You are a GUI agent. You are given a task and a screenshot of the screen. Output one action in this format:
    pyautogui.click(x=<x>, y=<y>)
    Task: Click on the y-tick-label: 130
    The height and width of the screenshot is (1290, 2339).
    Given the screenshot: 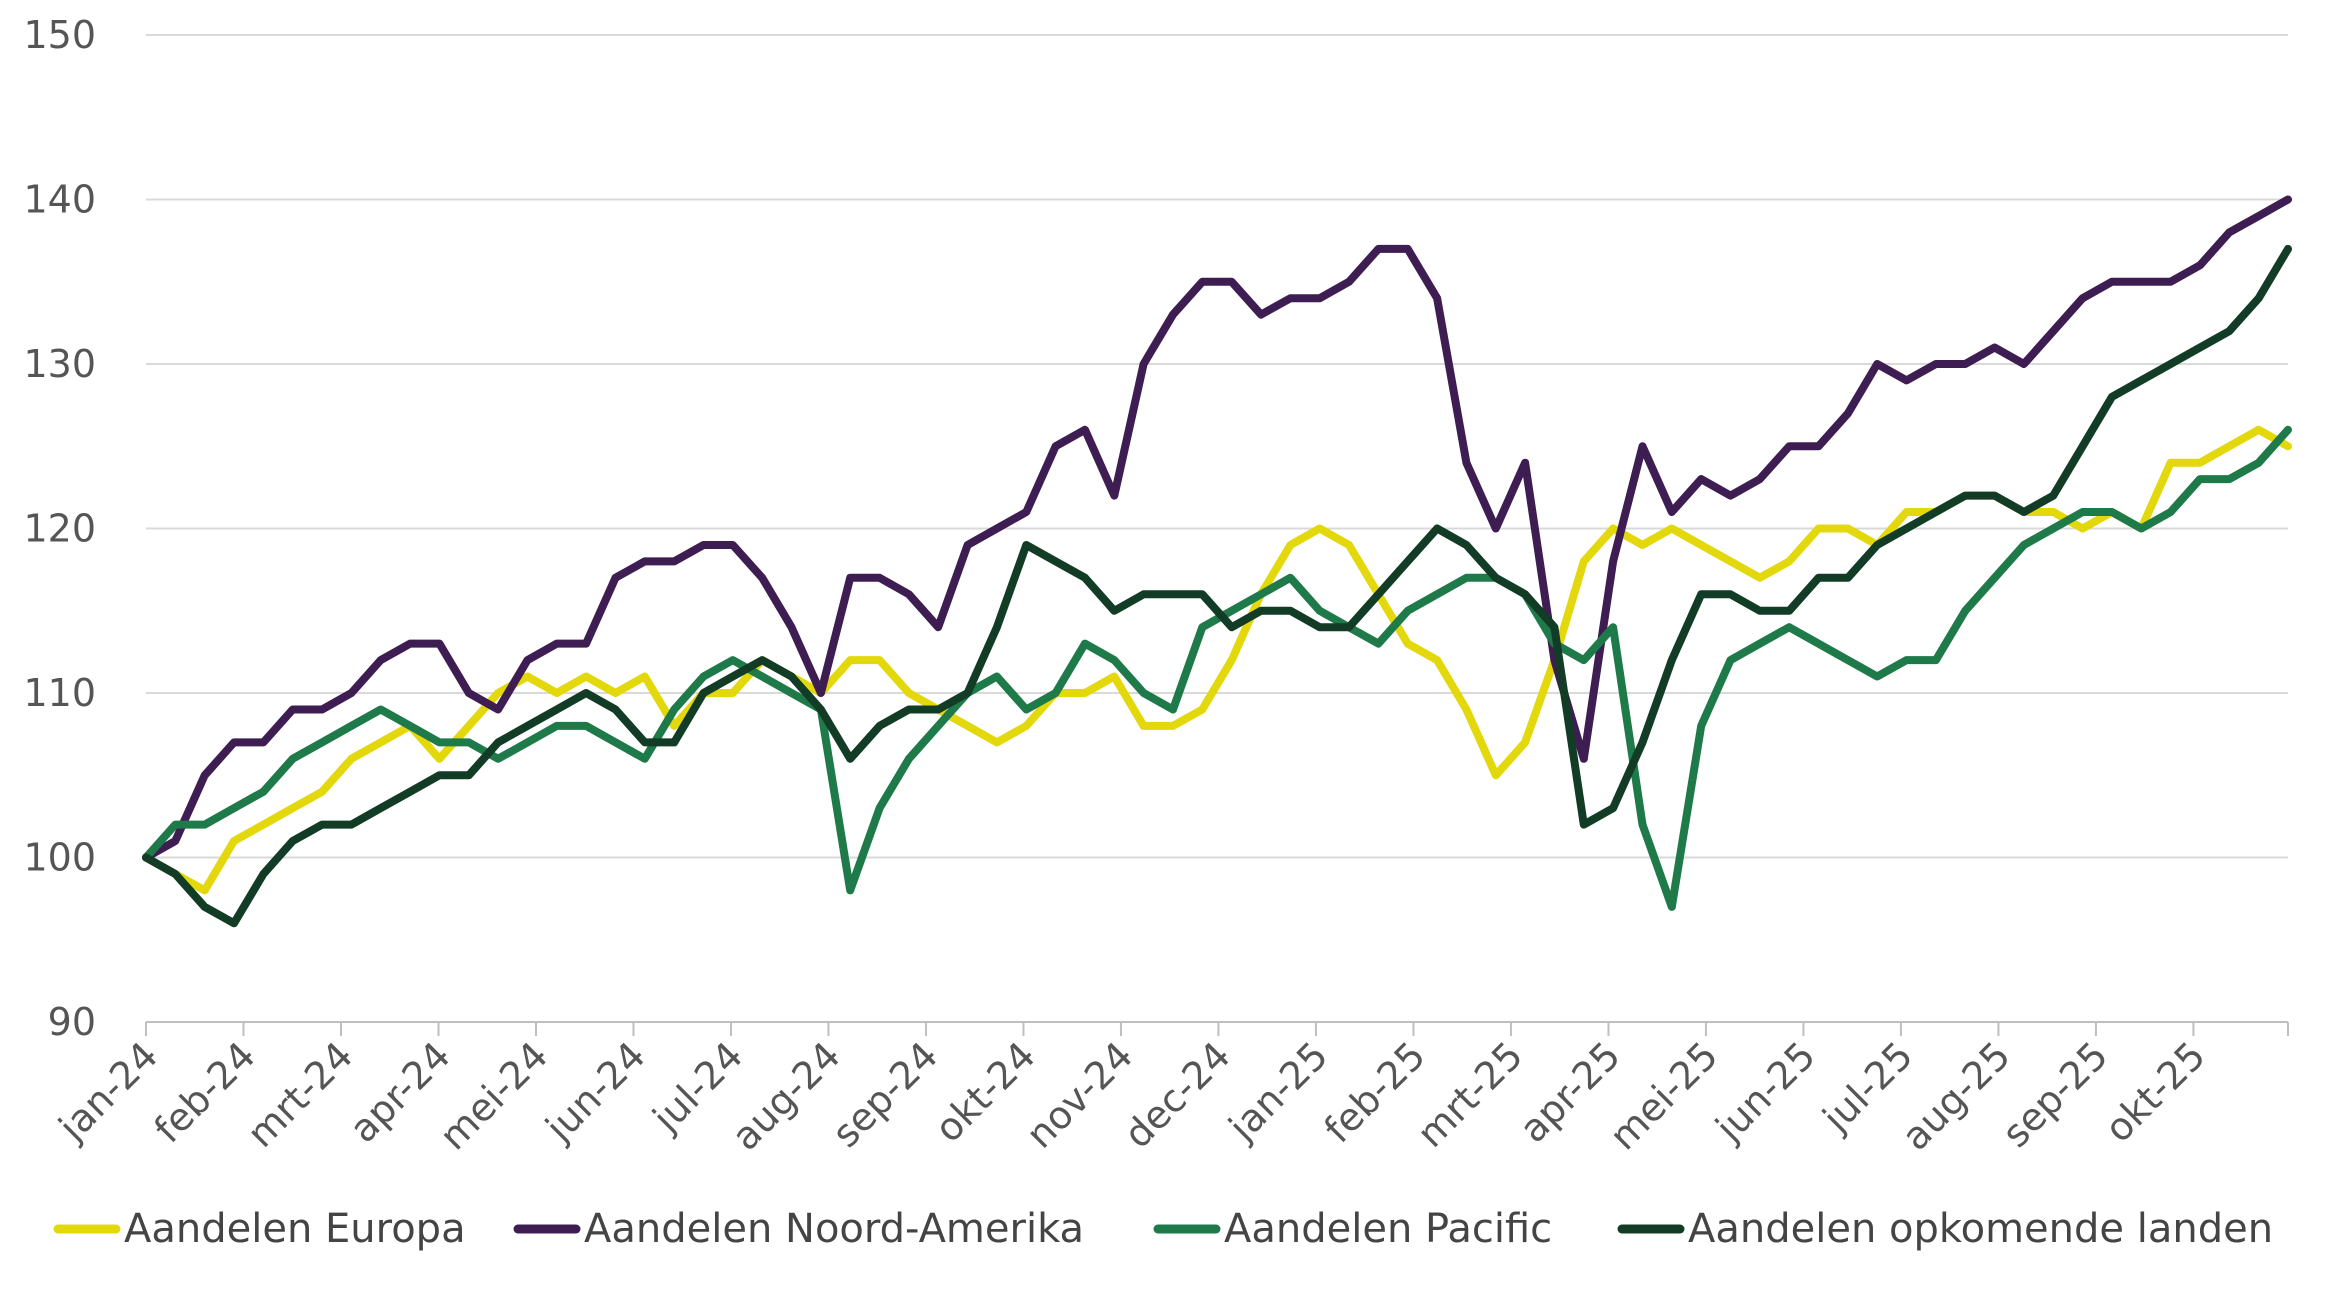 What is the action you would take?
    pyautogui.click(x=59, y=364)
    